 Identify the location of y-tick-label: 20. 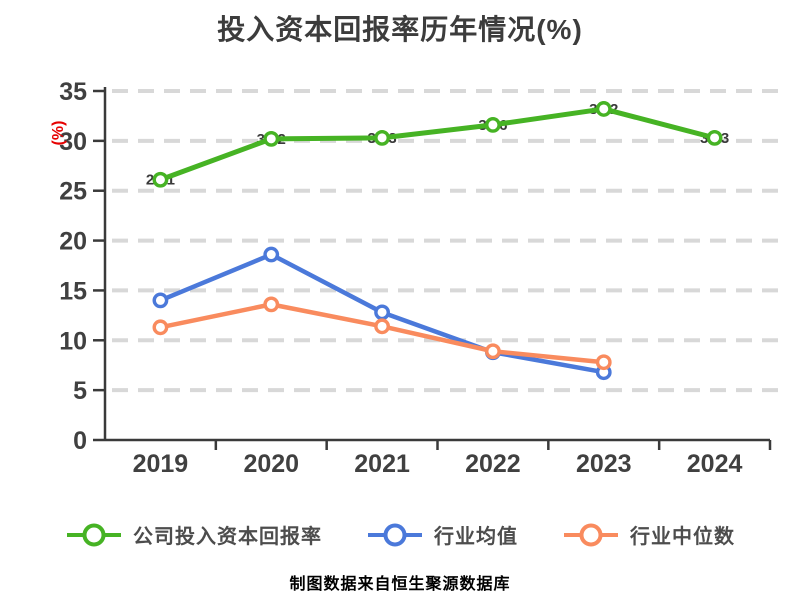
(73, 242).